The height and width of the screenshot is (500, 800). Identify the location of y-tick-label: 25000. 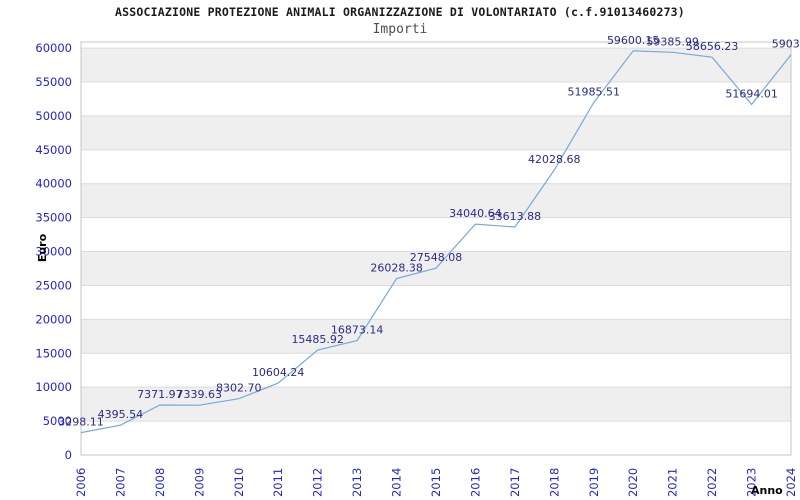
(53, 286).